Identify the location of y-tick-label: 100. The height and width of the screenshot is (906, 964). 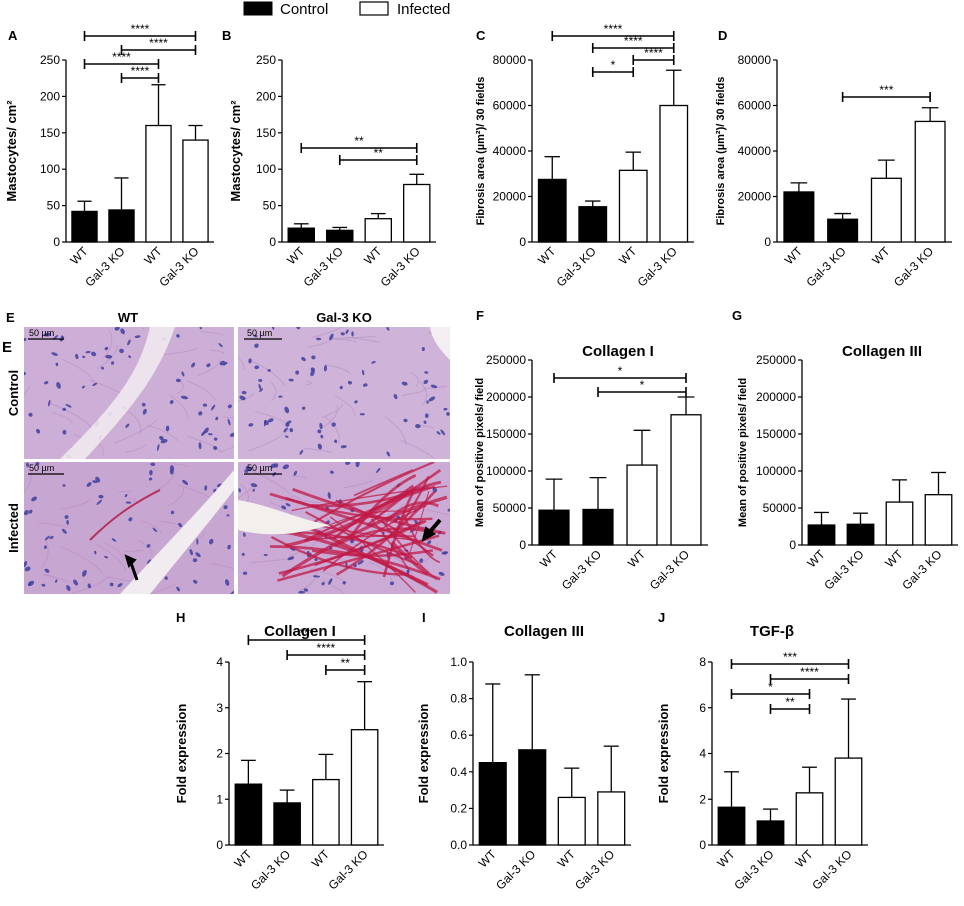
(50, 169).